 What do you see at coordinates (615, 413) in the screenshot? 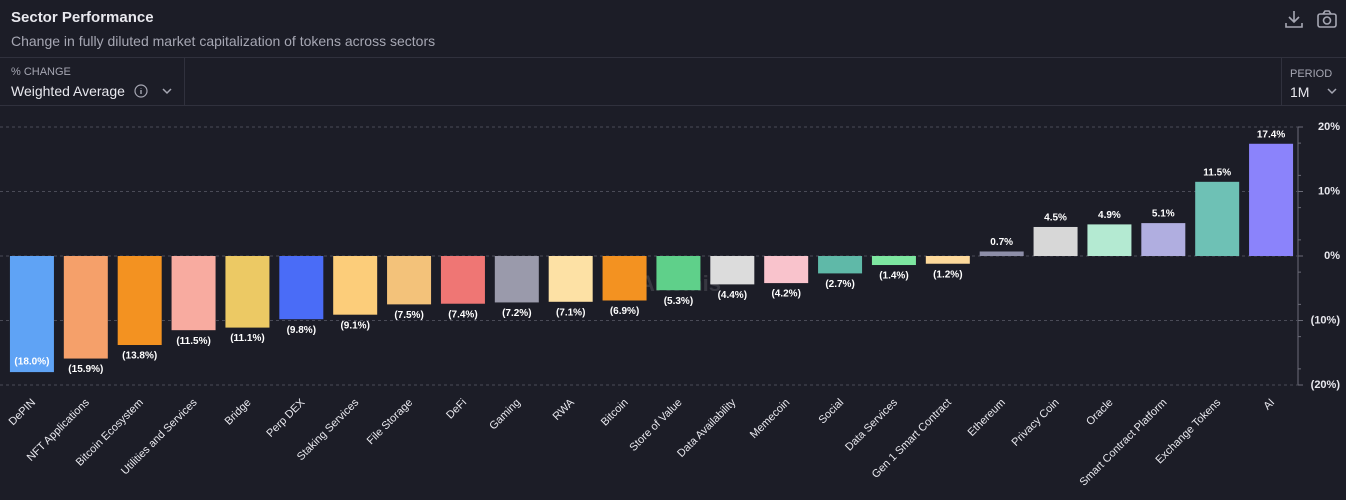
I see `x-tick-label: Bitcoin` at bounding box center [615, 413].